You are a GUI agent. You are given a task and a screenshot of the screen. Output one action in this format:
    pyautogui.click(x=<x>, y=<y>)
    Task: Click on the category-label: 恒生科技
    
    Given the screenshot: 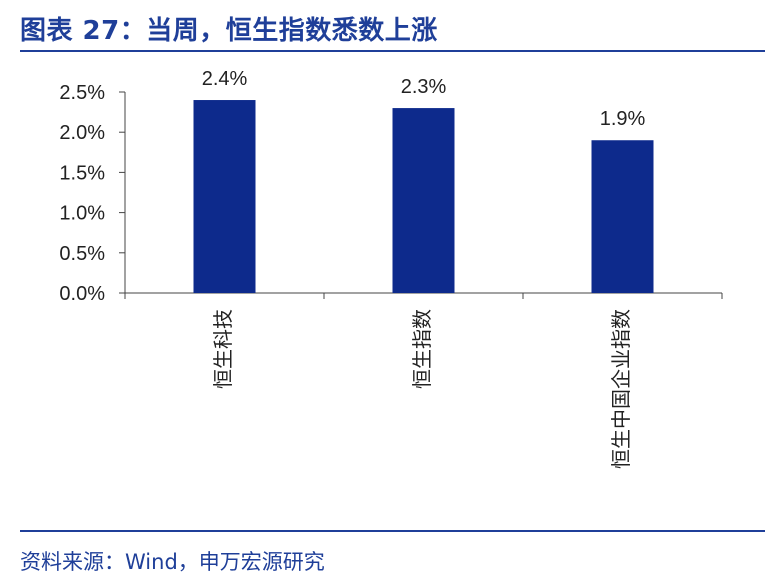 What is the action you would take?
    pyautogui.click(x=223, y=349)
    